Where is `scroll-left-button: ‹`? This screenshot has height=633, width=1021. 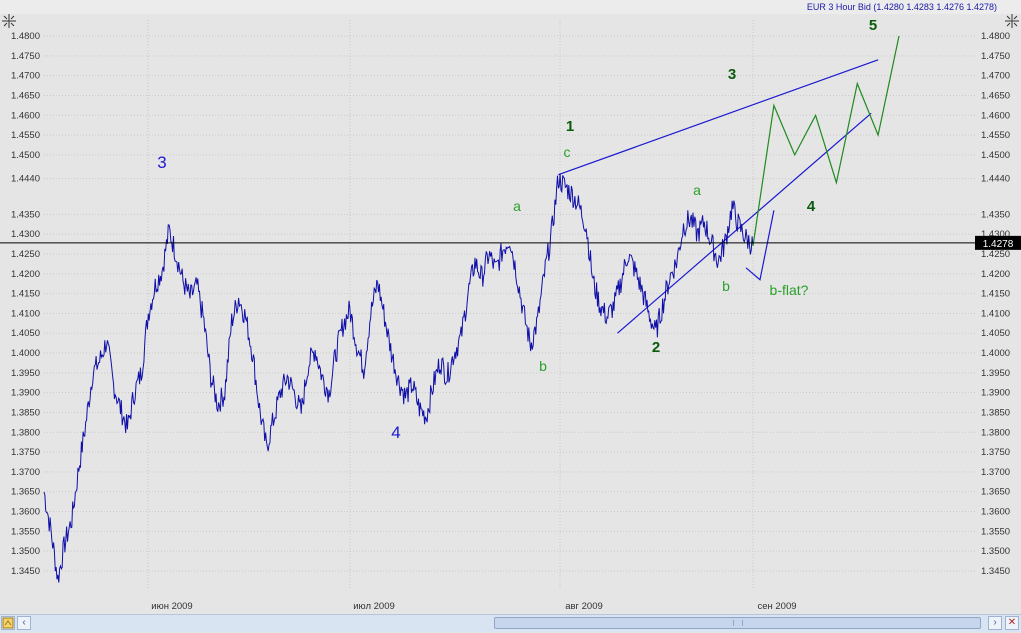 scroll-left-button: ‹ is located at coordinates (24, 623).